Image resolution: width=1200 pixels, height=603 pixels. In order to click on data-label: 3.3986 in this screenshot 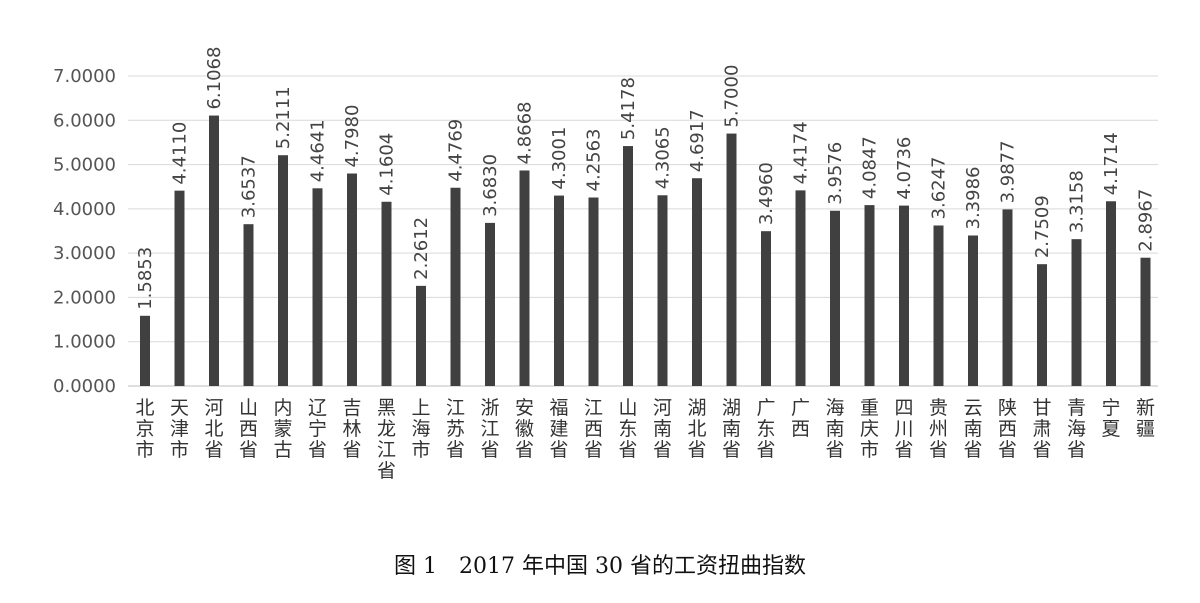, I will do `click(973, 198)`.